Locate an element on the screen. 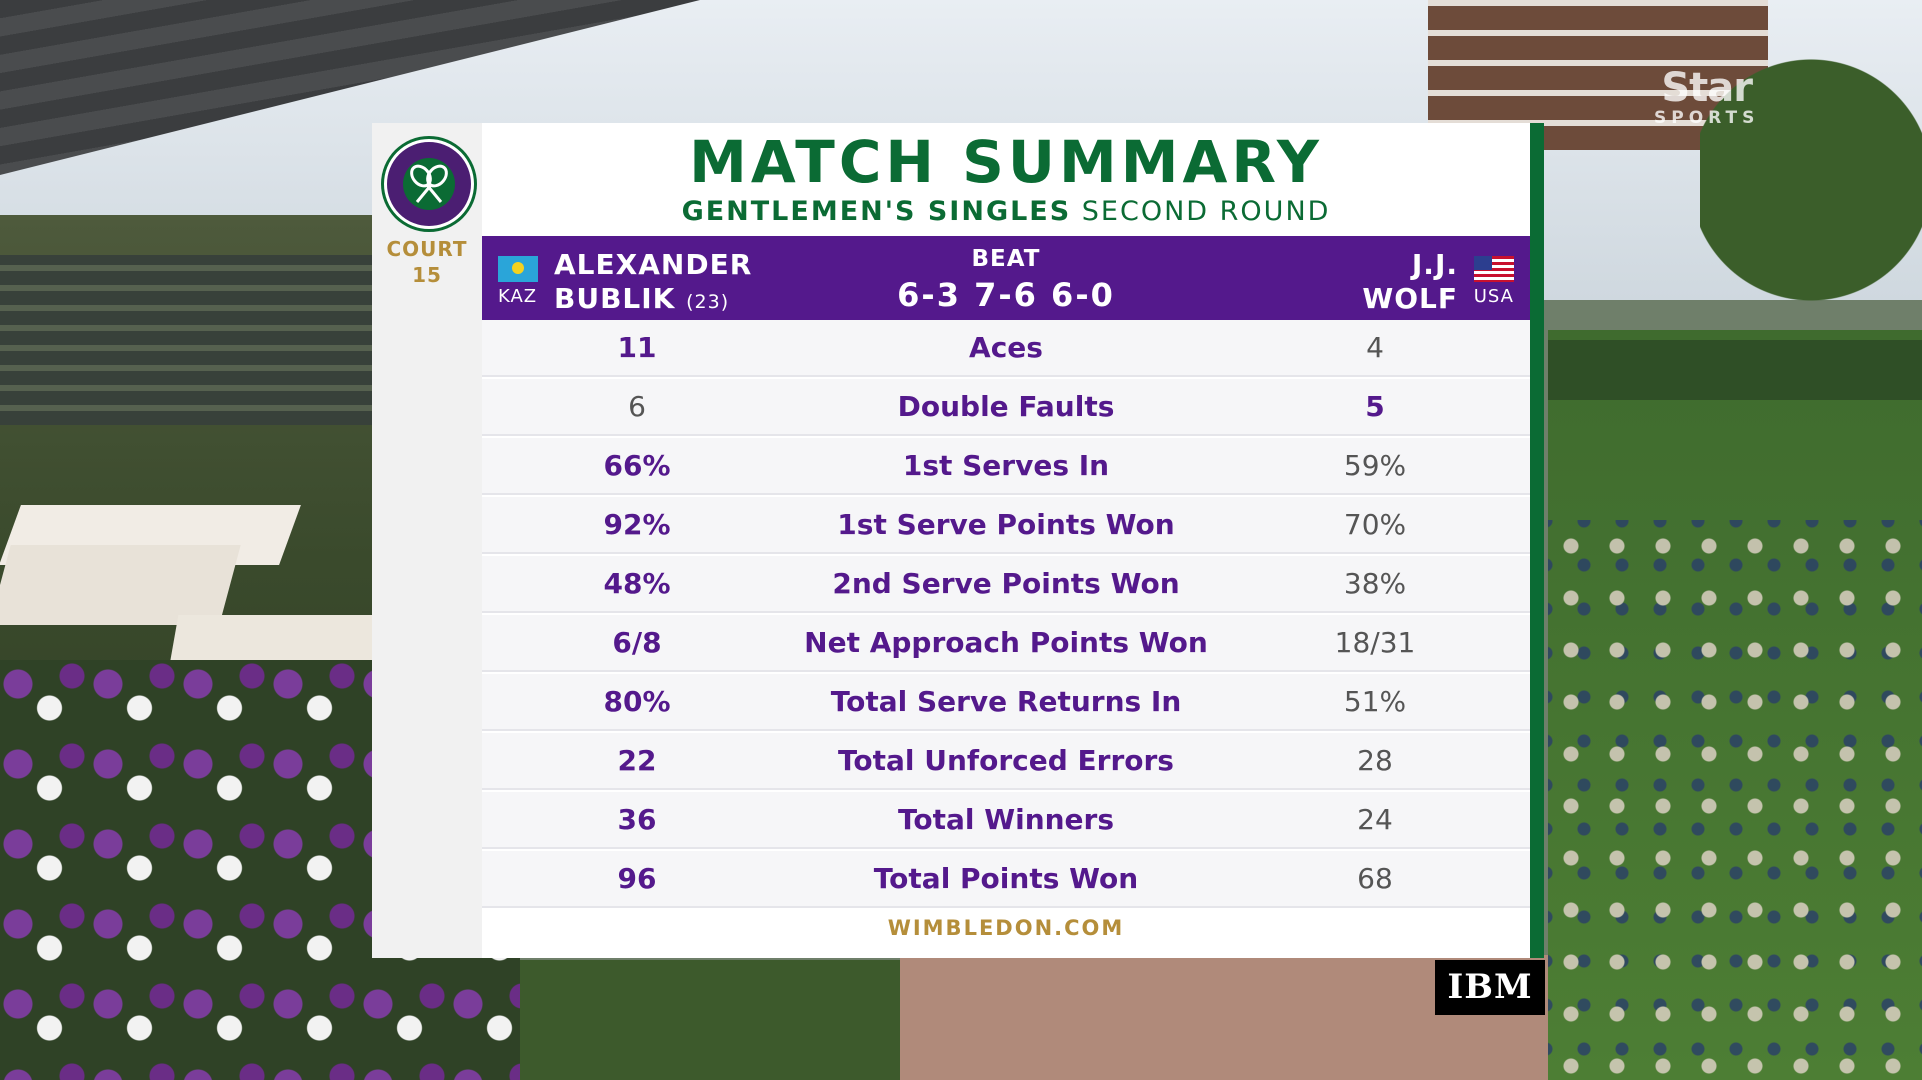 This screenshot has height=1080, width=1922. stat-label: Total Unforced Errors is located at coordinates (1006, 760).